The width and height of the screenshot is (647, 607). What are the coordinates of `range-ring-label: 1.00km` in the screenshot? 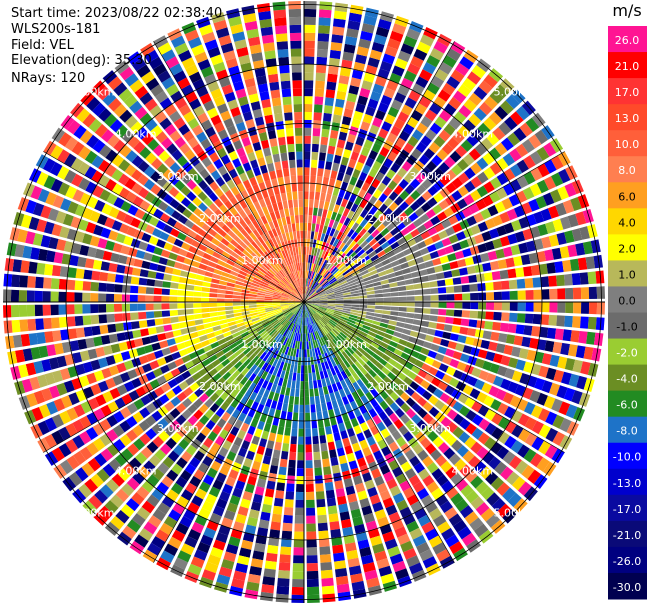 It's located at (262, 260).